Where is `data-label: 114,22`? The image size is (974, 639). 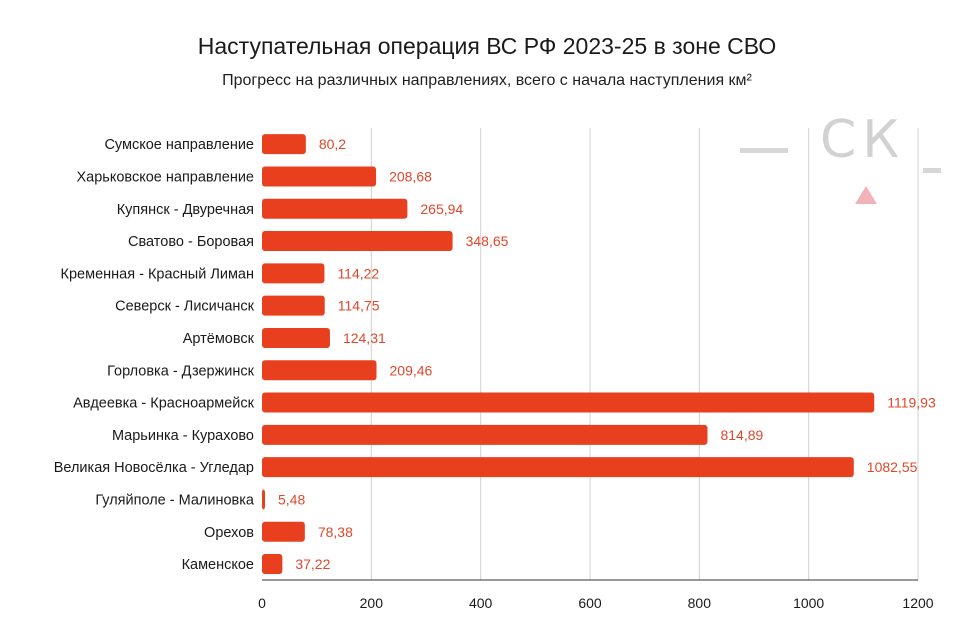 data-label: 114,22 is located at coordinates (358, 273).